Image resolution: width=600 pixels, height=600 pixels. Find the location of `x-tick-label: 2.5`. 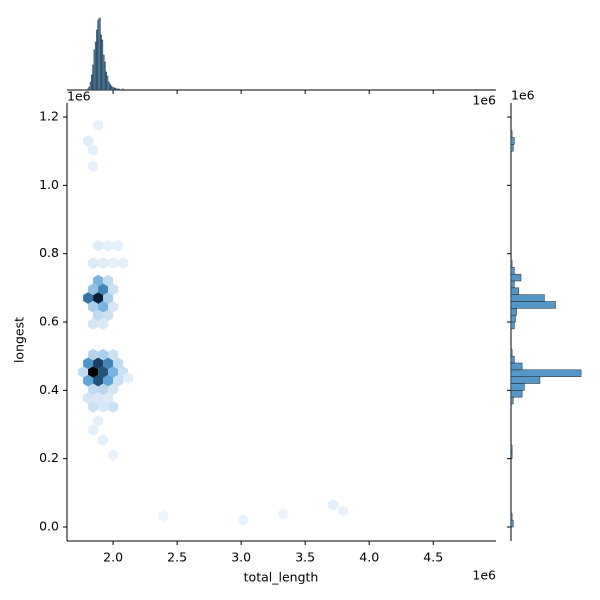

x-tick-label: 2.5 is located at coordinates (177, 557).